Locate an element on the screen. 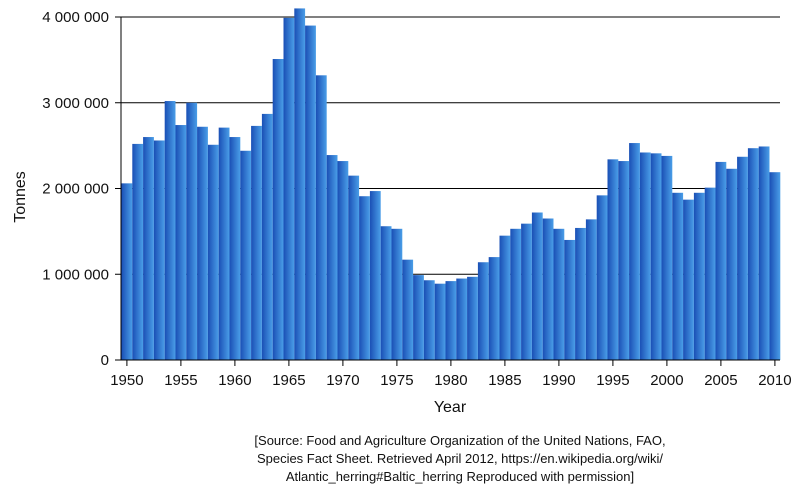  bar-2005 is located at coordinates (721, 260).